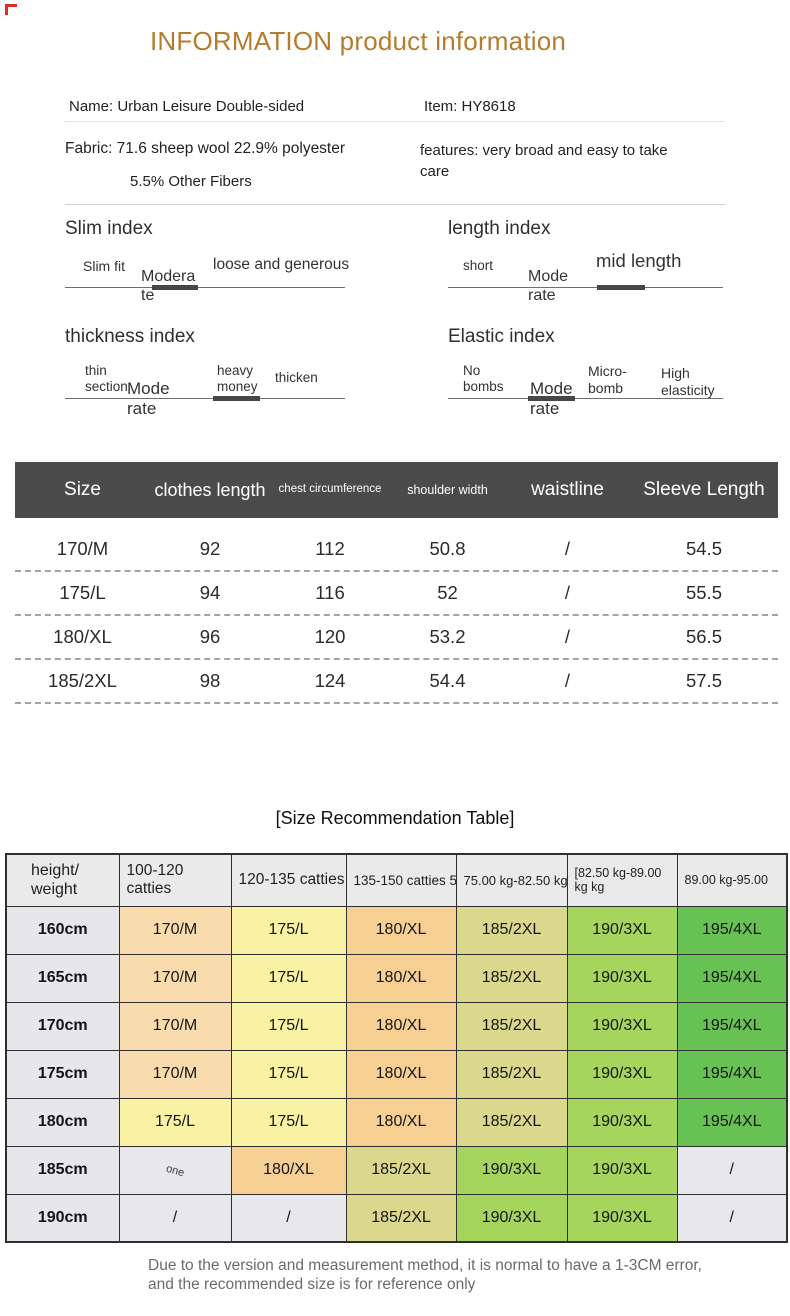  What do you see at coordinates (210, 680) in the screenshot?
I see `size-table-cell: 98` at bounding box center [210, 680].